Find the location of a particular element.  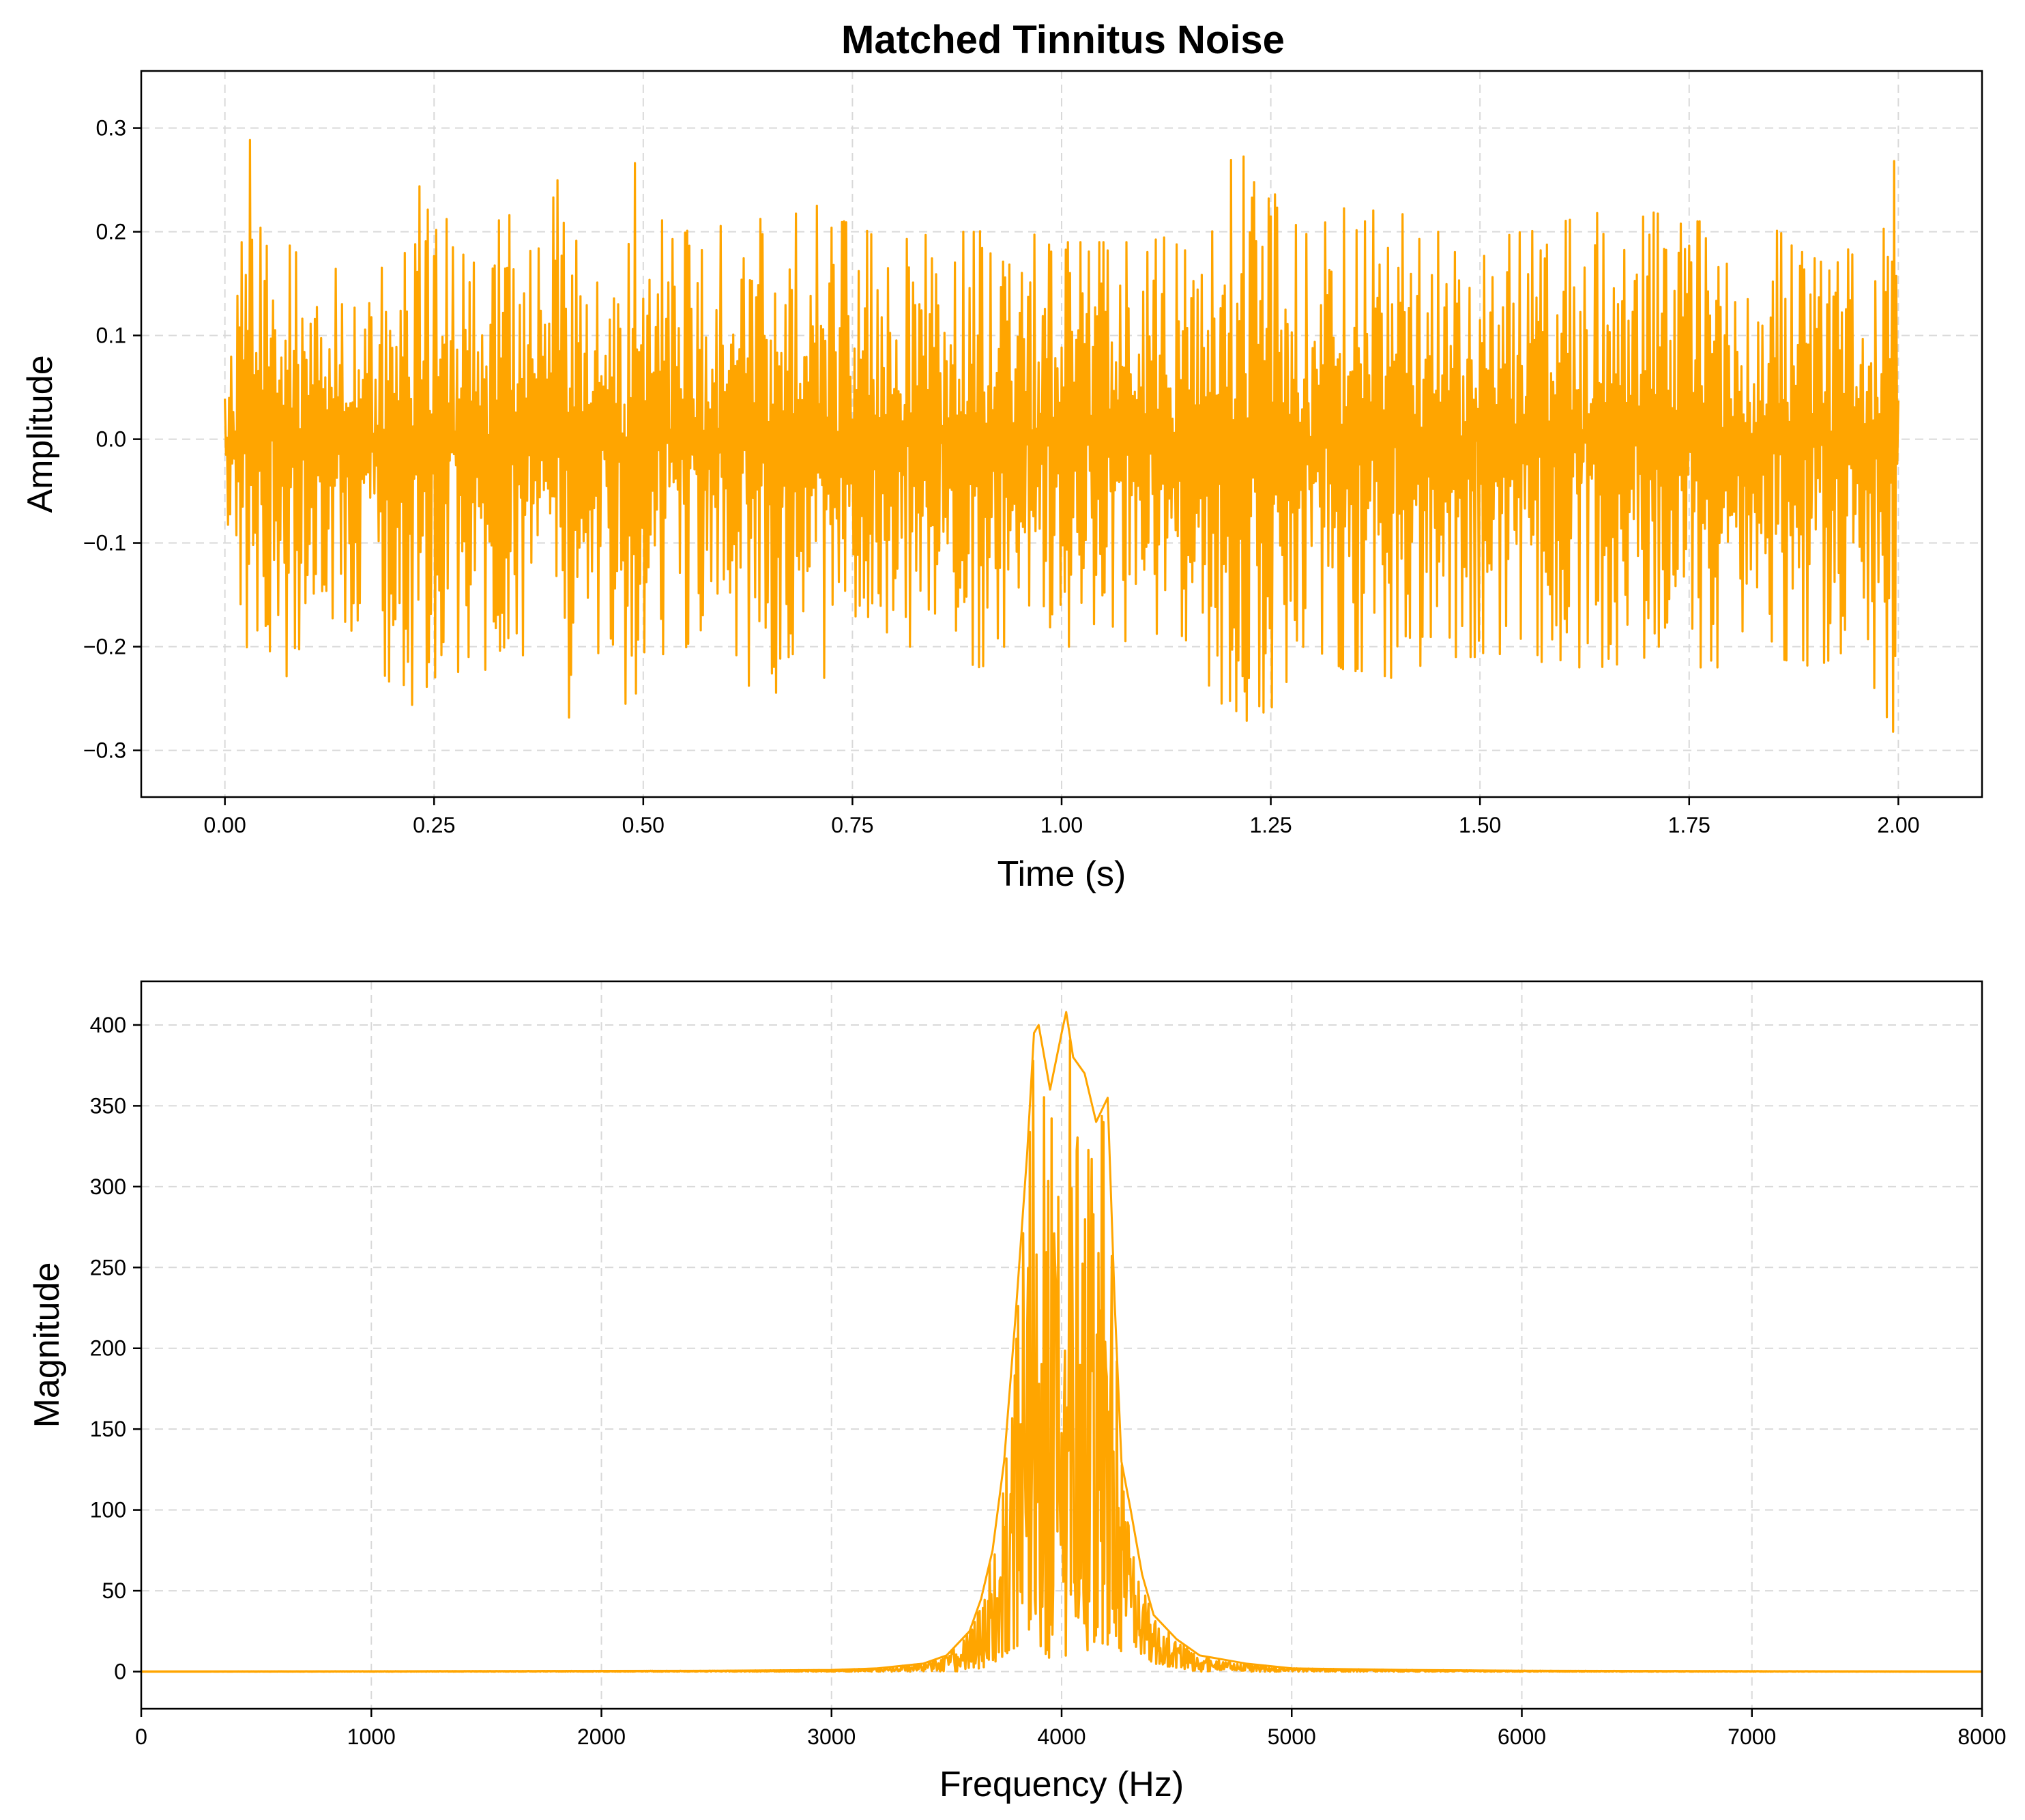

time-axis-label: Time (s) is located at coordinates (1062, 874).